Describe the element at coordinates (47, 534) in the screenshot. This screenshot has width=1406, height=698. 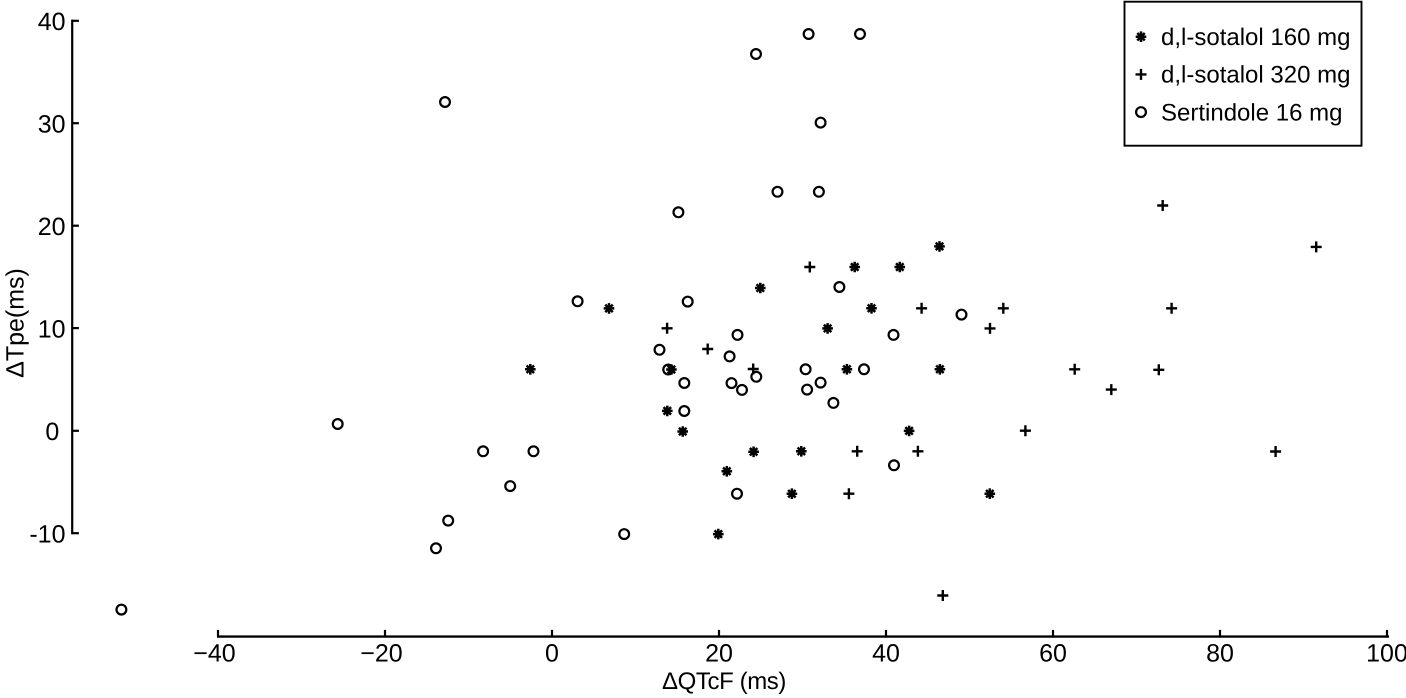
I see `svg-text: -10` at that location.